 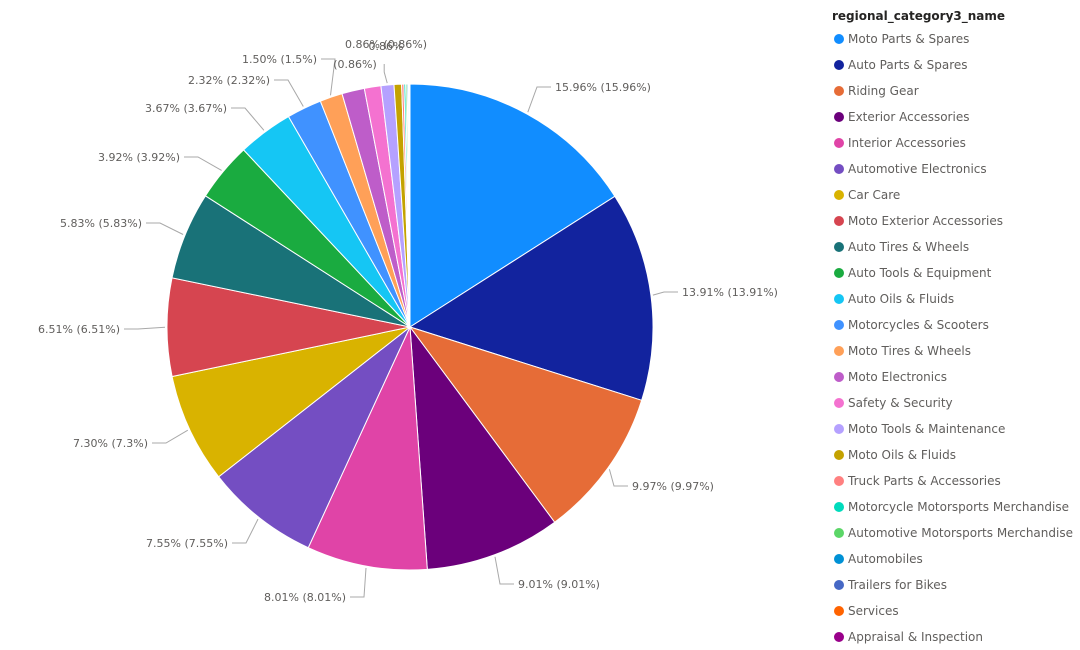 I want to click on legend-item: Auto Tires & Wheels, so click(x=955, y=247).